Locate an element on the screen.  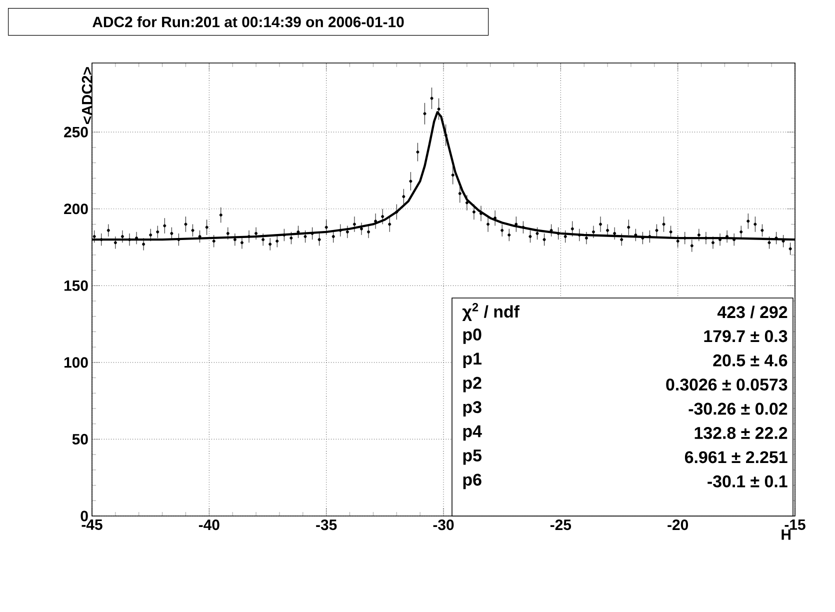
x-axis-title: H is located at coordinates (786, 534).